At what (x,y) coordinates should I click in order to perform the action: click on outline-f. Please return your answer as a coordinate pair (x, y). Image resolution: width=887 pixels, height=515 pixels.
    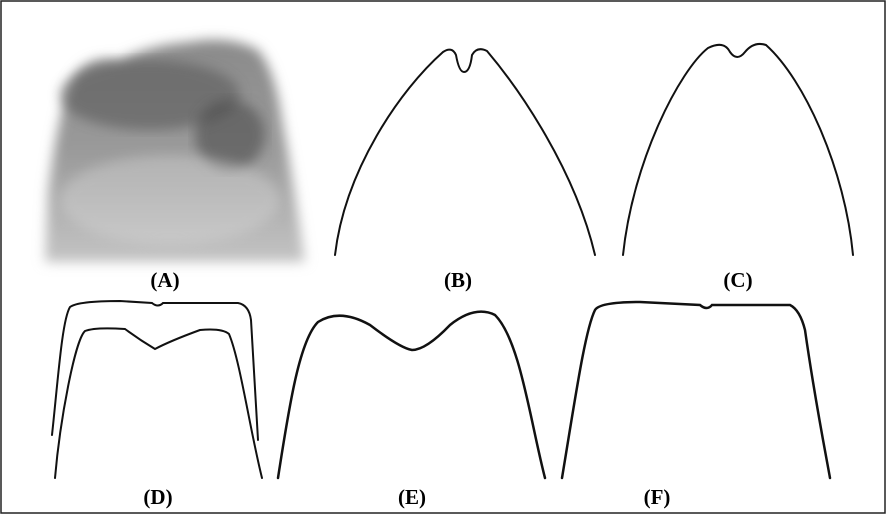
    Looking at the image, I should click on (696, 390).